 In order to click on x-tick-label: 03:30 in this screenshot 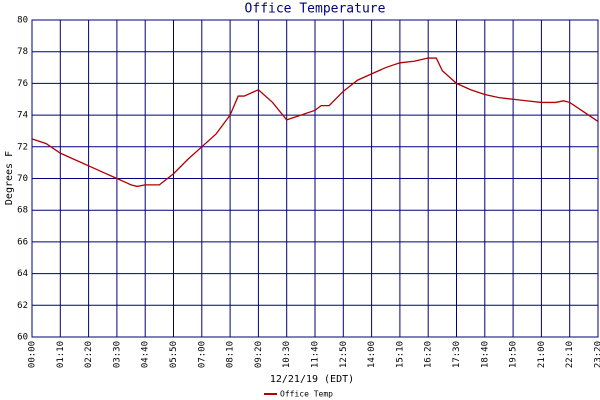, I will do `click(117, 354)`.